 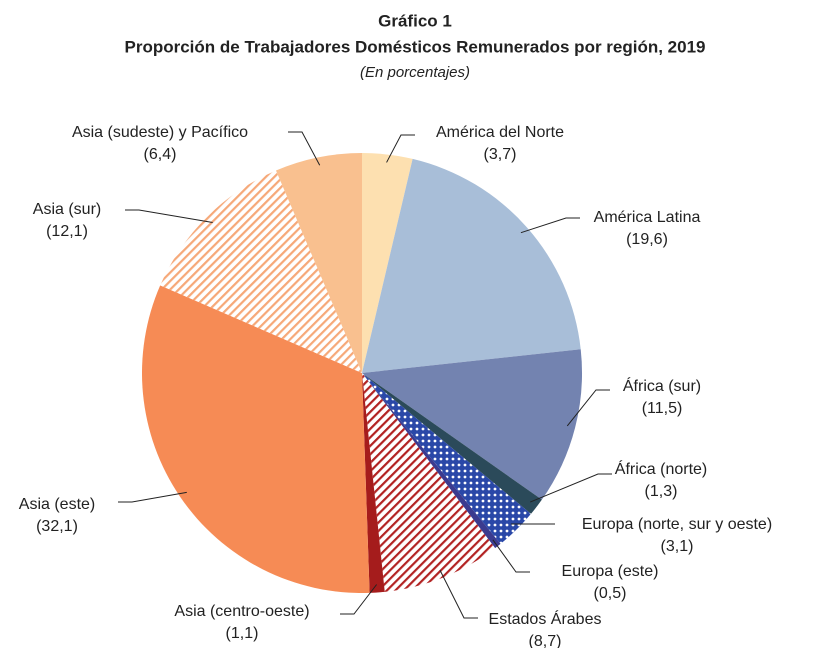 I want to click on slice-label: América del Norte, so click(x=500, y=132).